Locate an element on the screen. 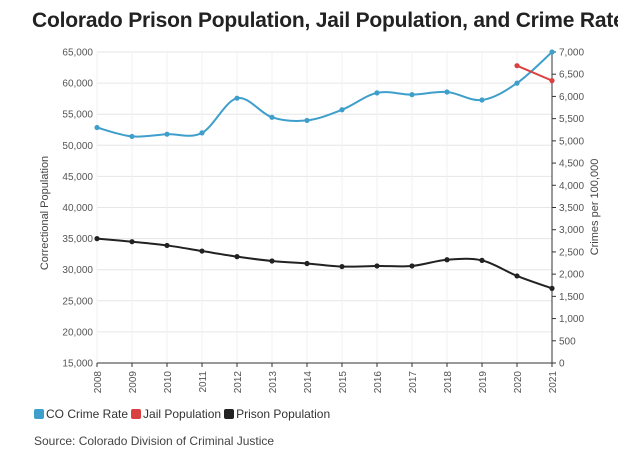 This screenshot has width=618, height=462. left-axis-tick-label: 60,000 is located at coordinates (77, 84).